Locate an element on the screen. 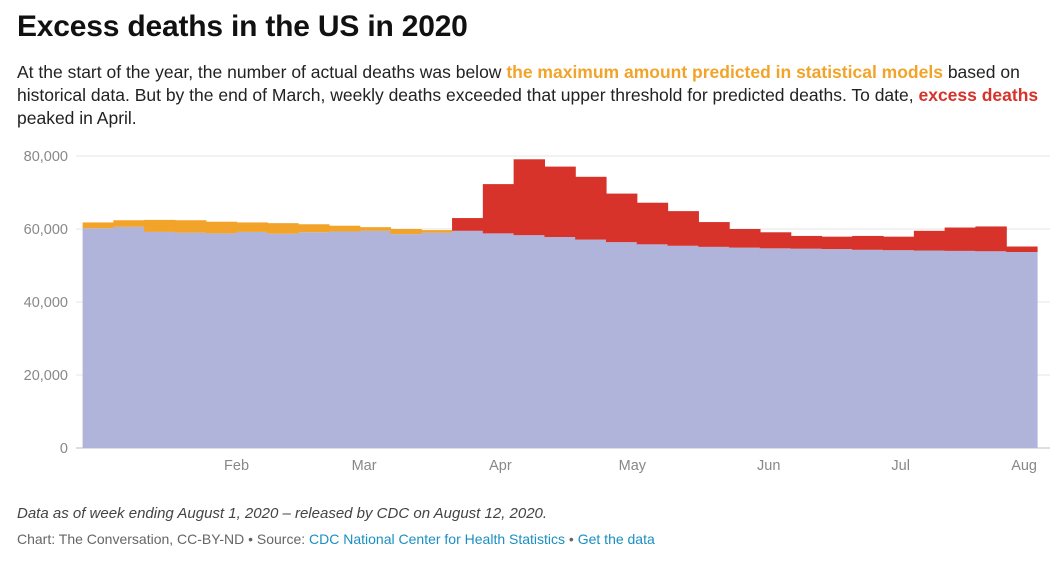 The image size is (1052, 578). x-tick-label: May is located at coordinates (633, 466).